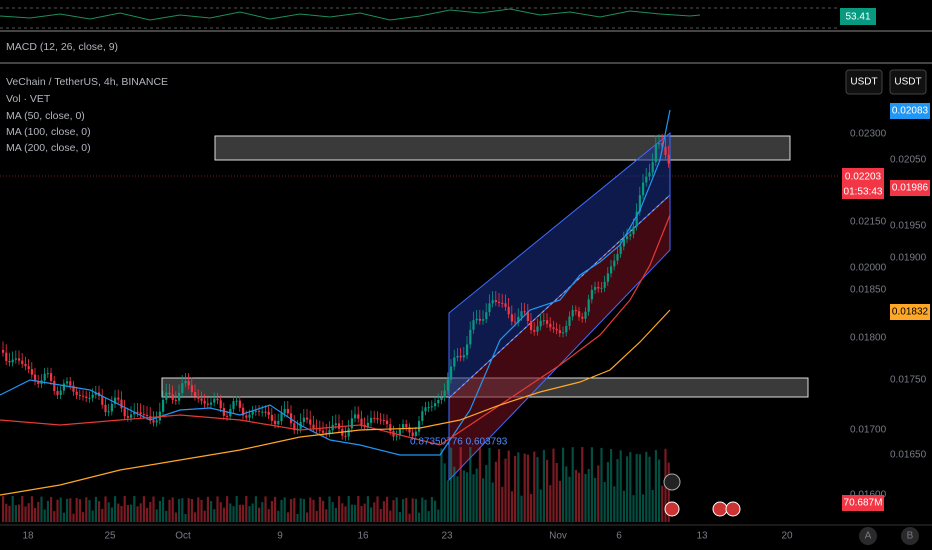 The height and width of the screenshot is (550, 932). I want to click on ma-red-badge, so click(910, 188).